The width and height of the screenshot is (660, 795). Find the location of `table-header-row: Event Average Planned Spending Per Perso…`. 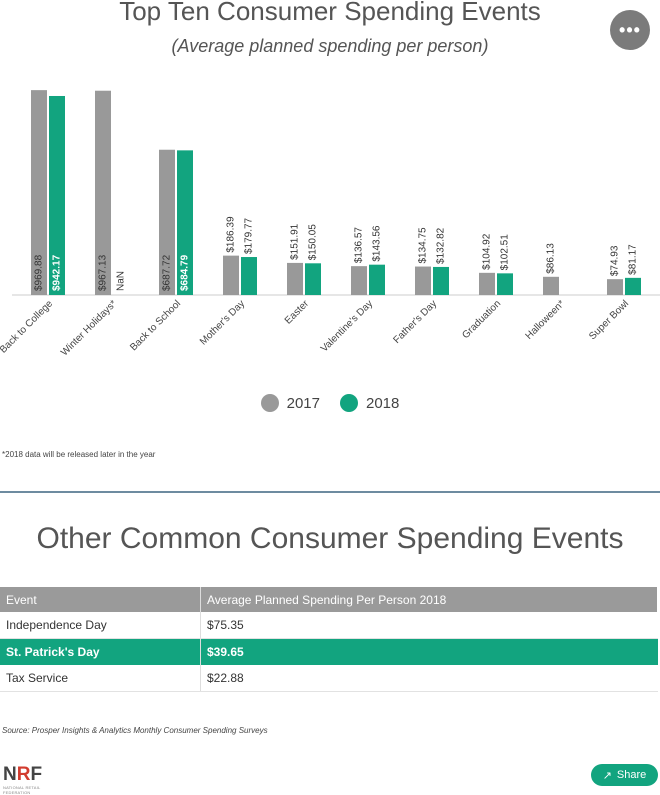

table-header-row: Event Average Planned Spending Per Perso… is located at coordinates (329, 599).